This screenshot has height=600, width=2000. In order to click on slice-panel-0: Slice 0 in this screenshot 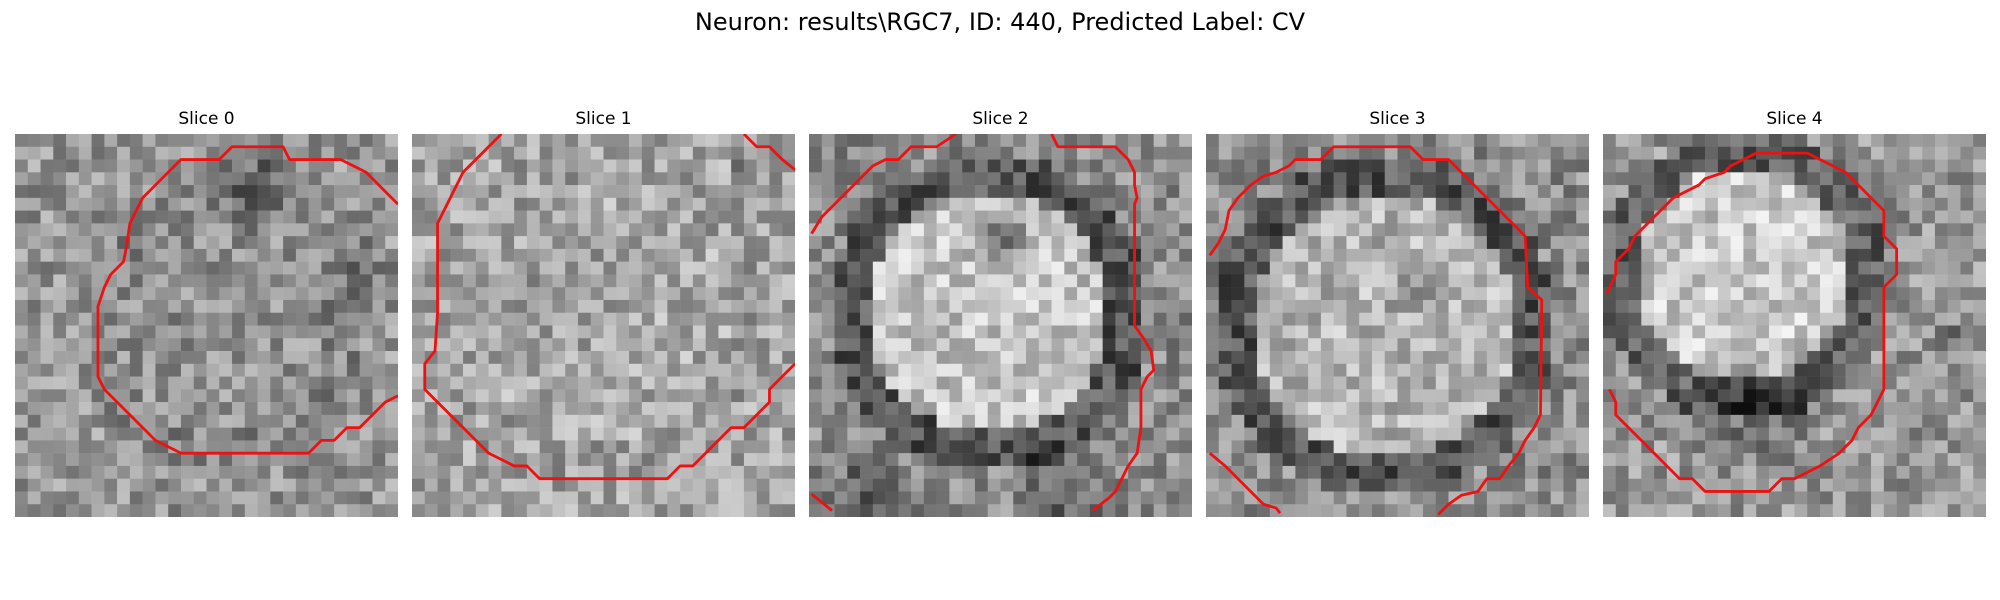, I will do `click(206, 312)`.